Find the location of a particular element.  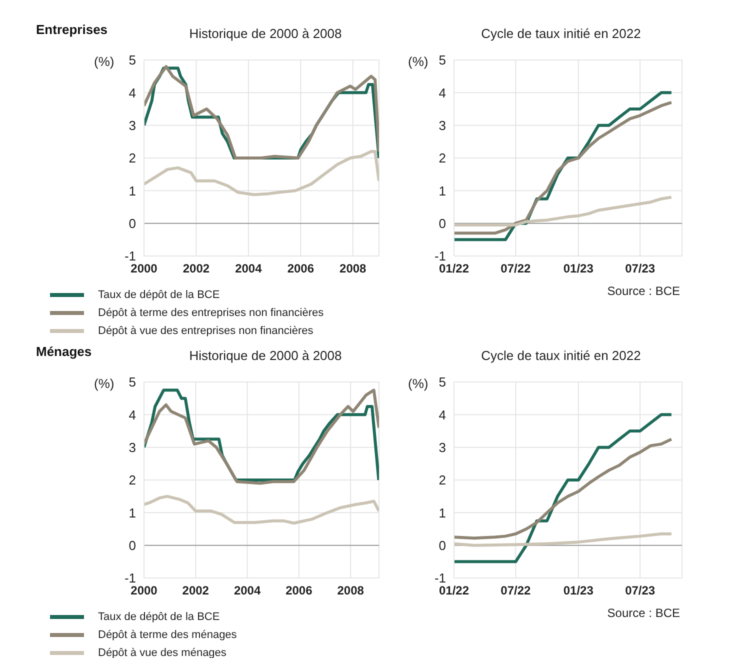

legend-label: Dépôt à terme des entreprises non financières is located at coordinates (211, 313).